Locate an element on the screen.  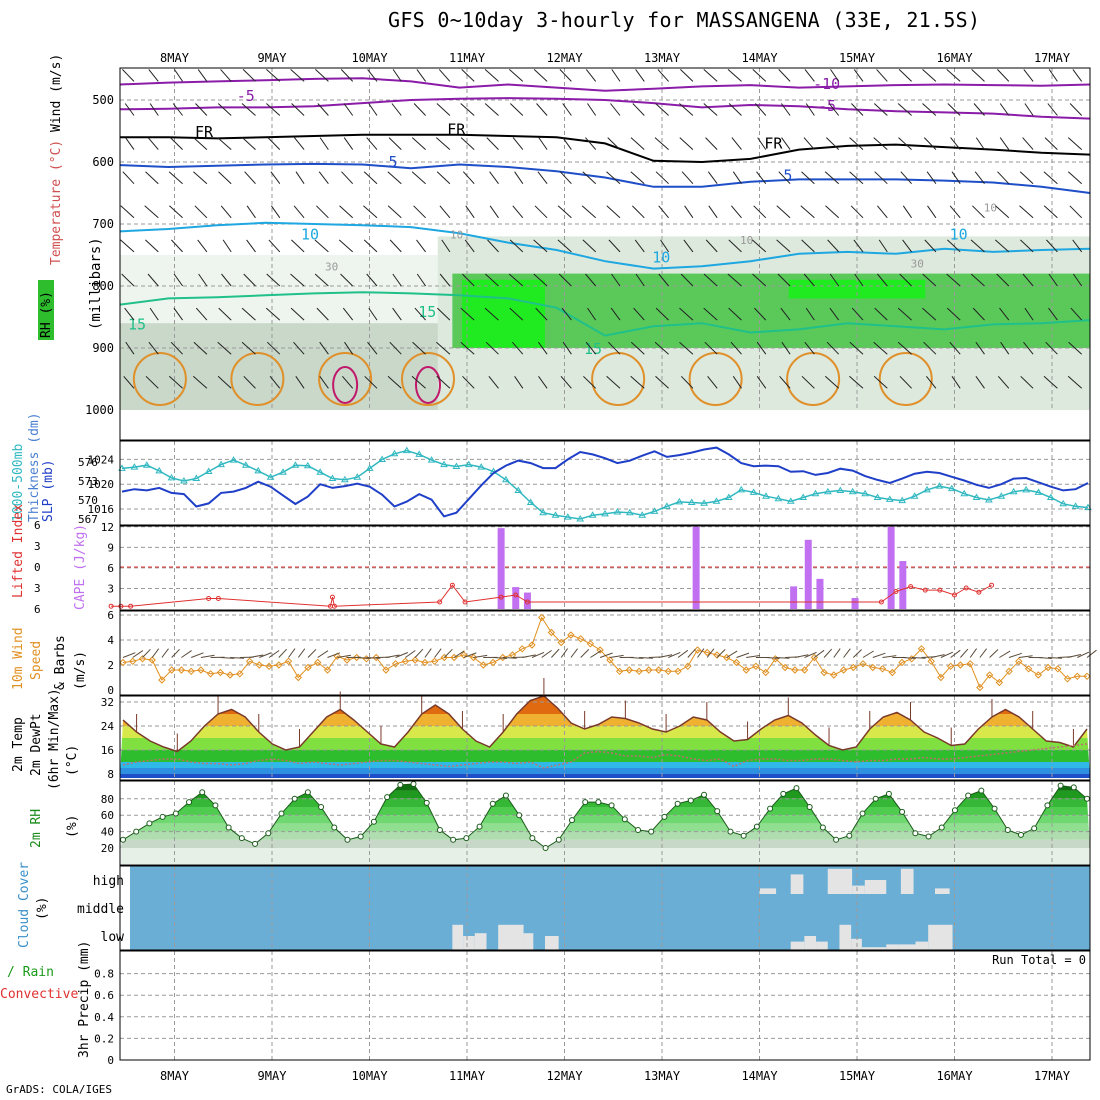
wind-tick-label: 2 is located at coordinates (110, 665).